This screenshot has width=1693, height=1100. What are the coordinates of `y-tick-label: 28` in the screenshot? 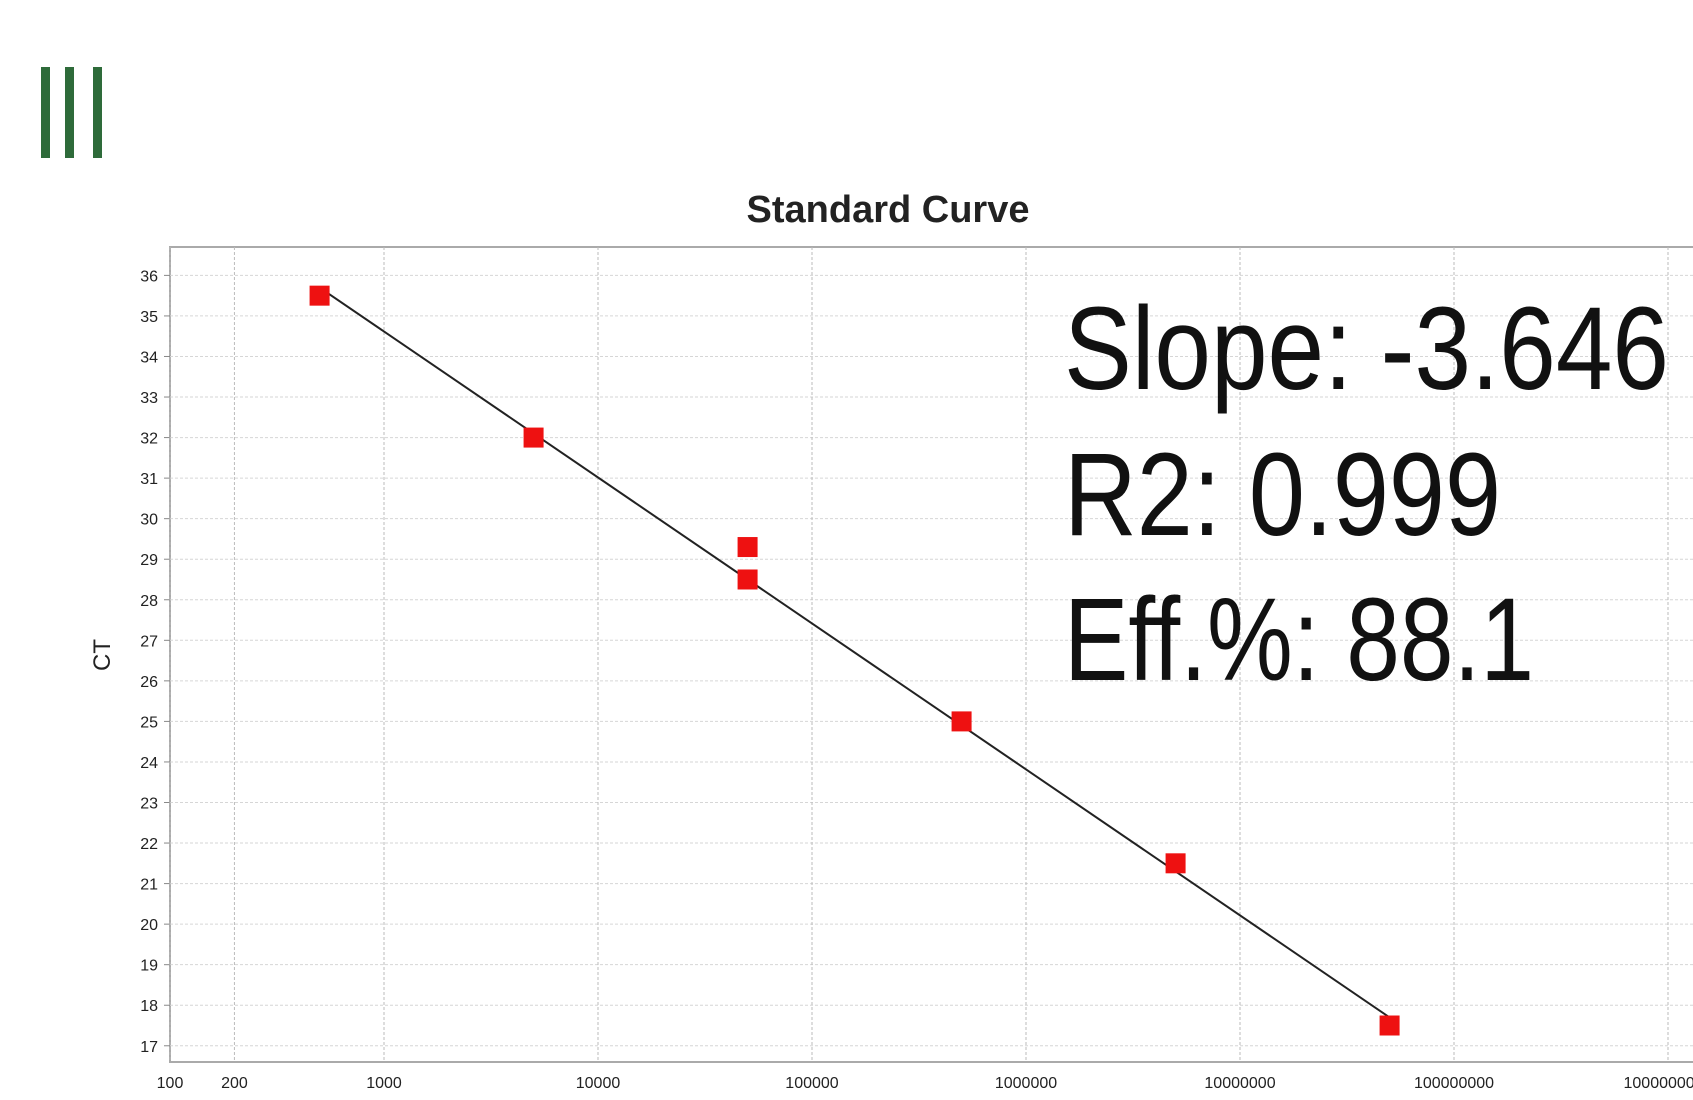 It's located at (149, 601).